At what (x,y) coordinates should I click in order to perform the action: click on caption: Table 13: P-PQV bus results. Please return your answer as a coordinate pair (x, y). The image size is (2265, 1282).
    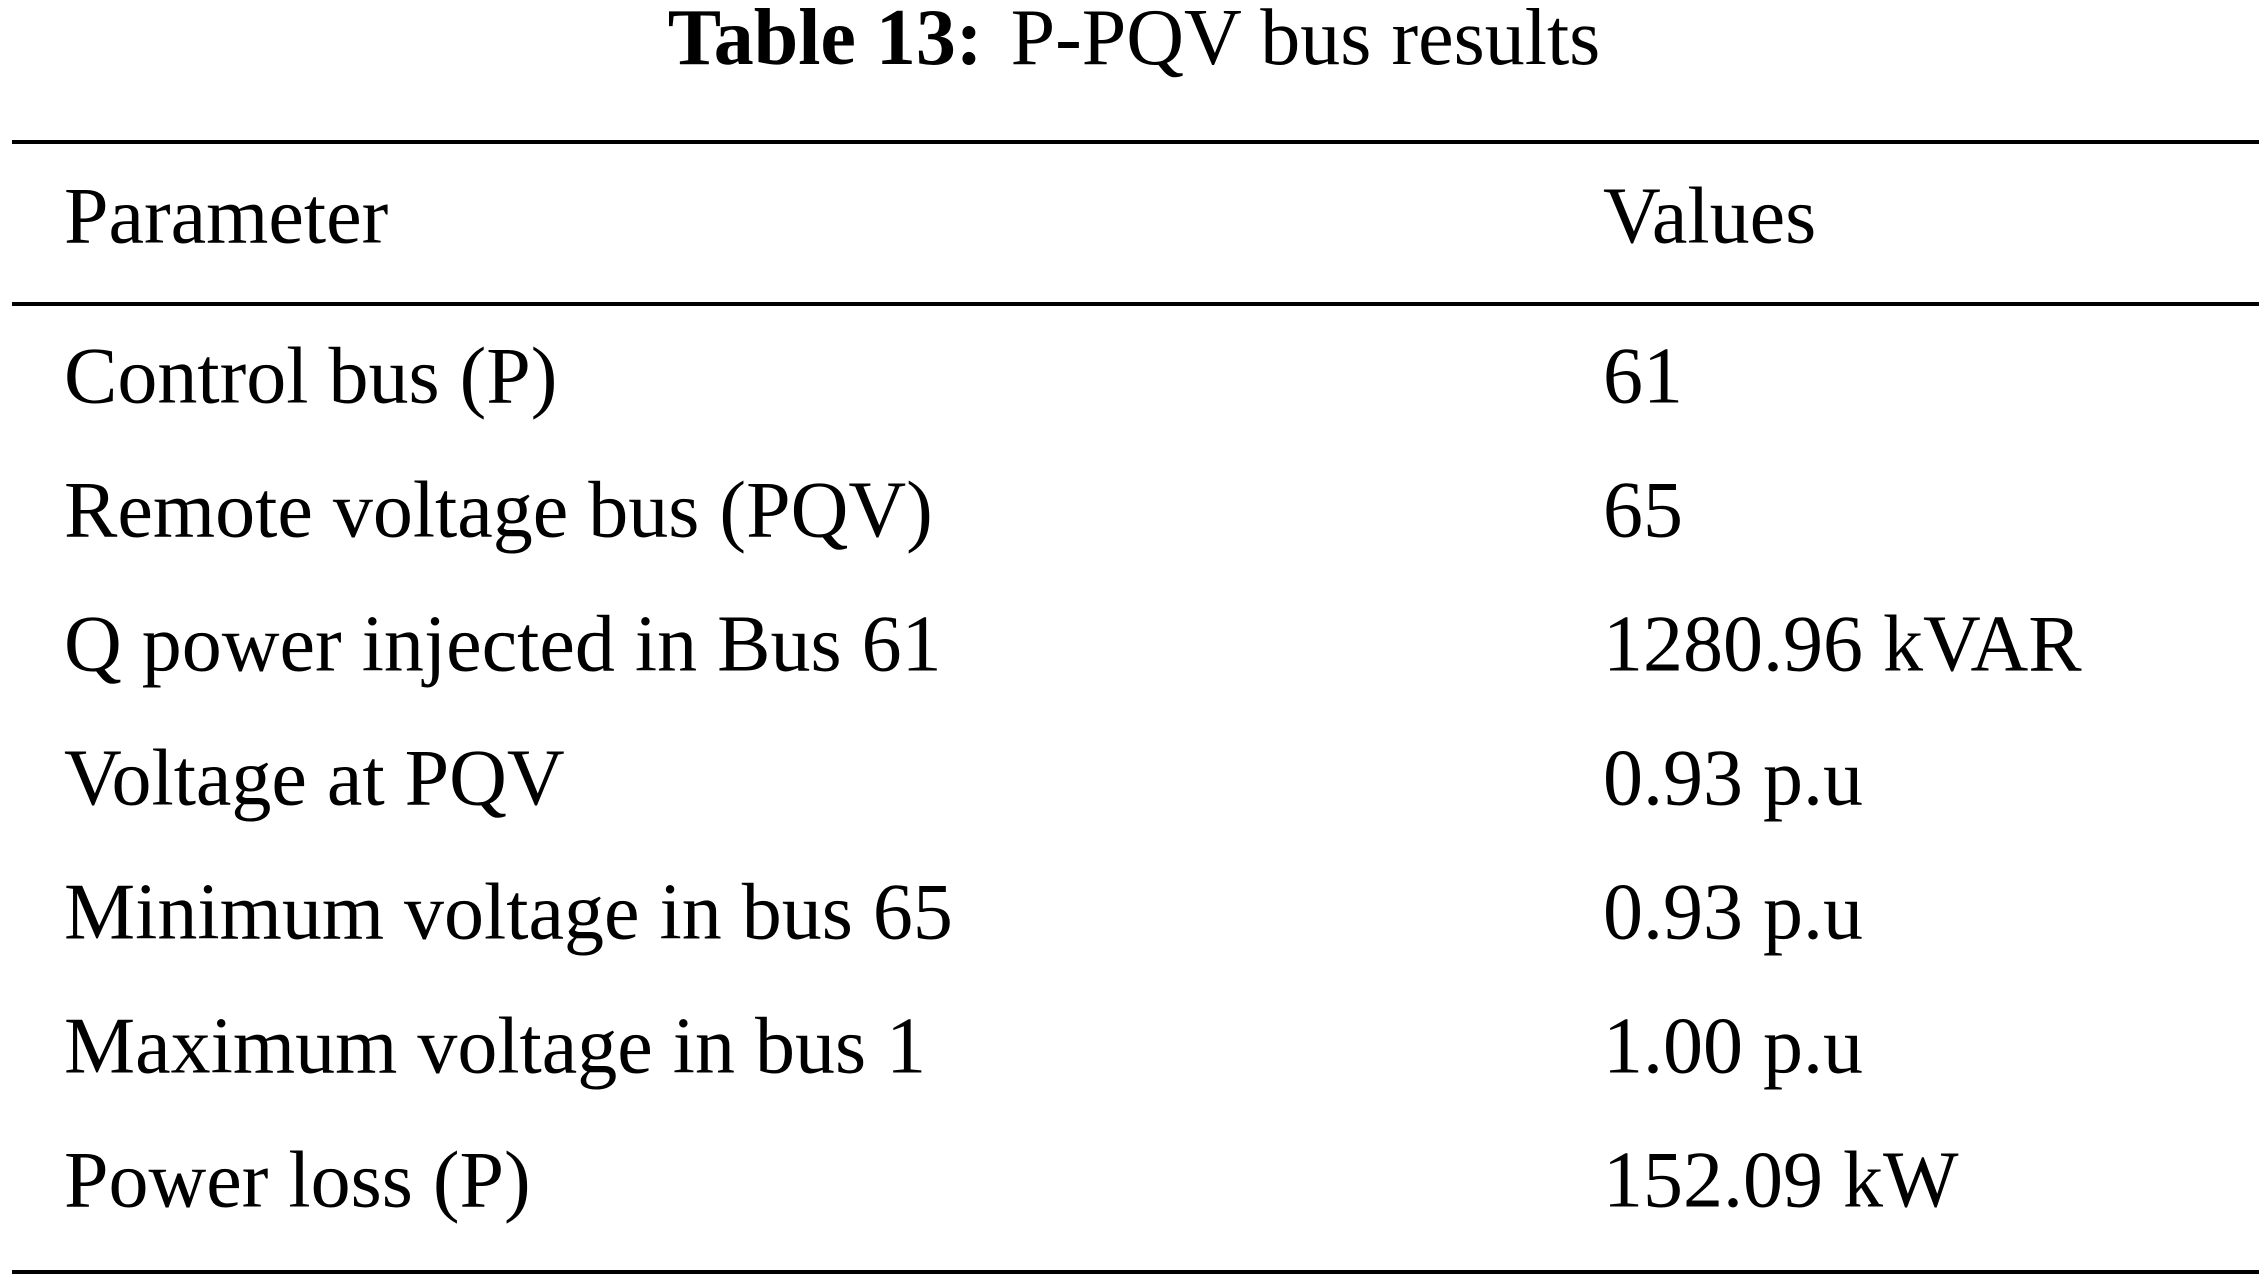
    Looking at the image, I should click on (1134, 41).